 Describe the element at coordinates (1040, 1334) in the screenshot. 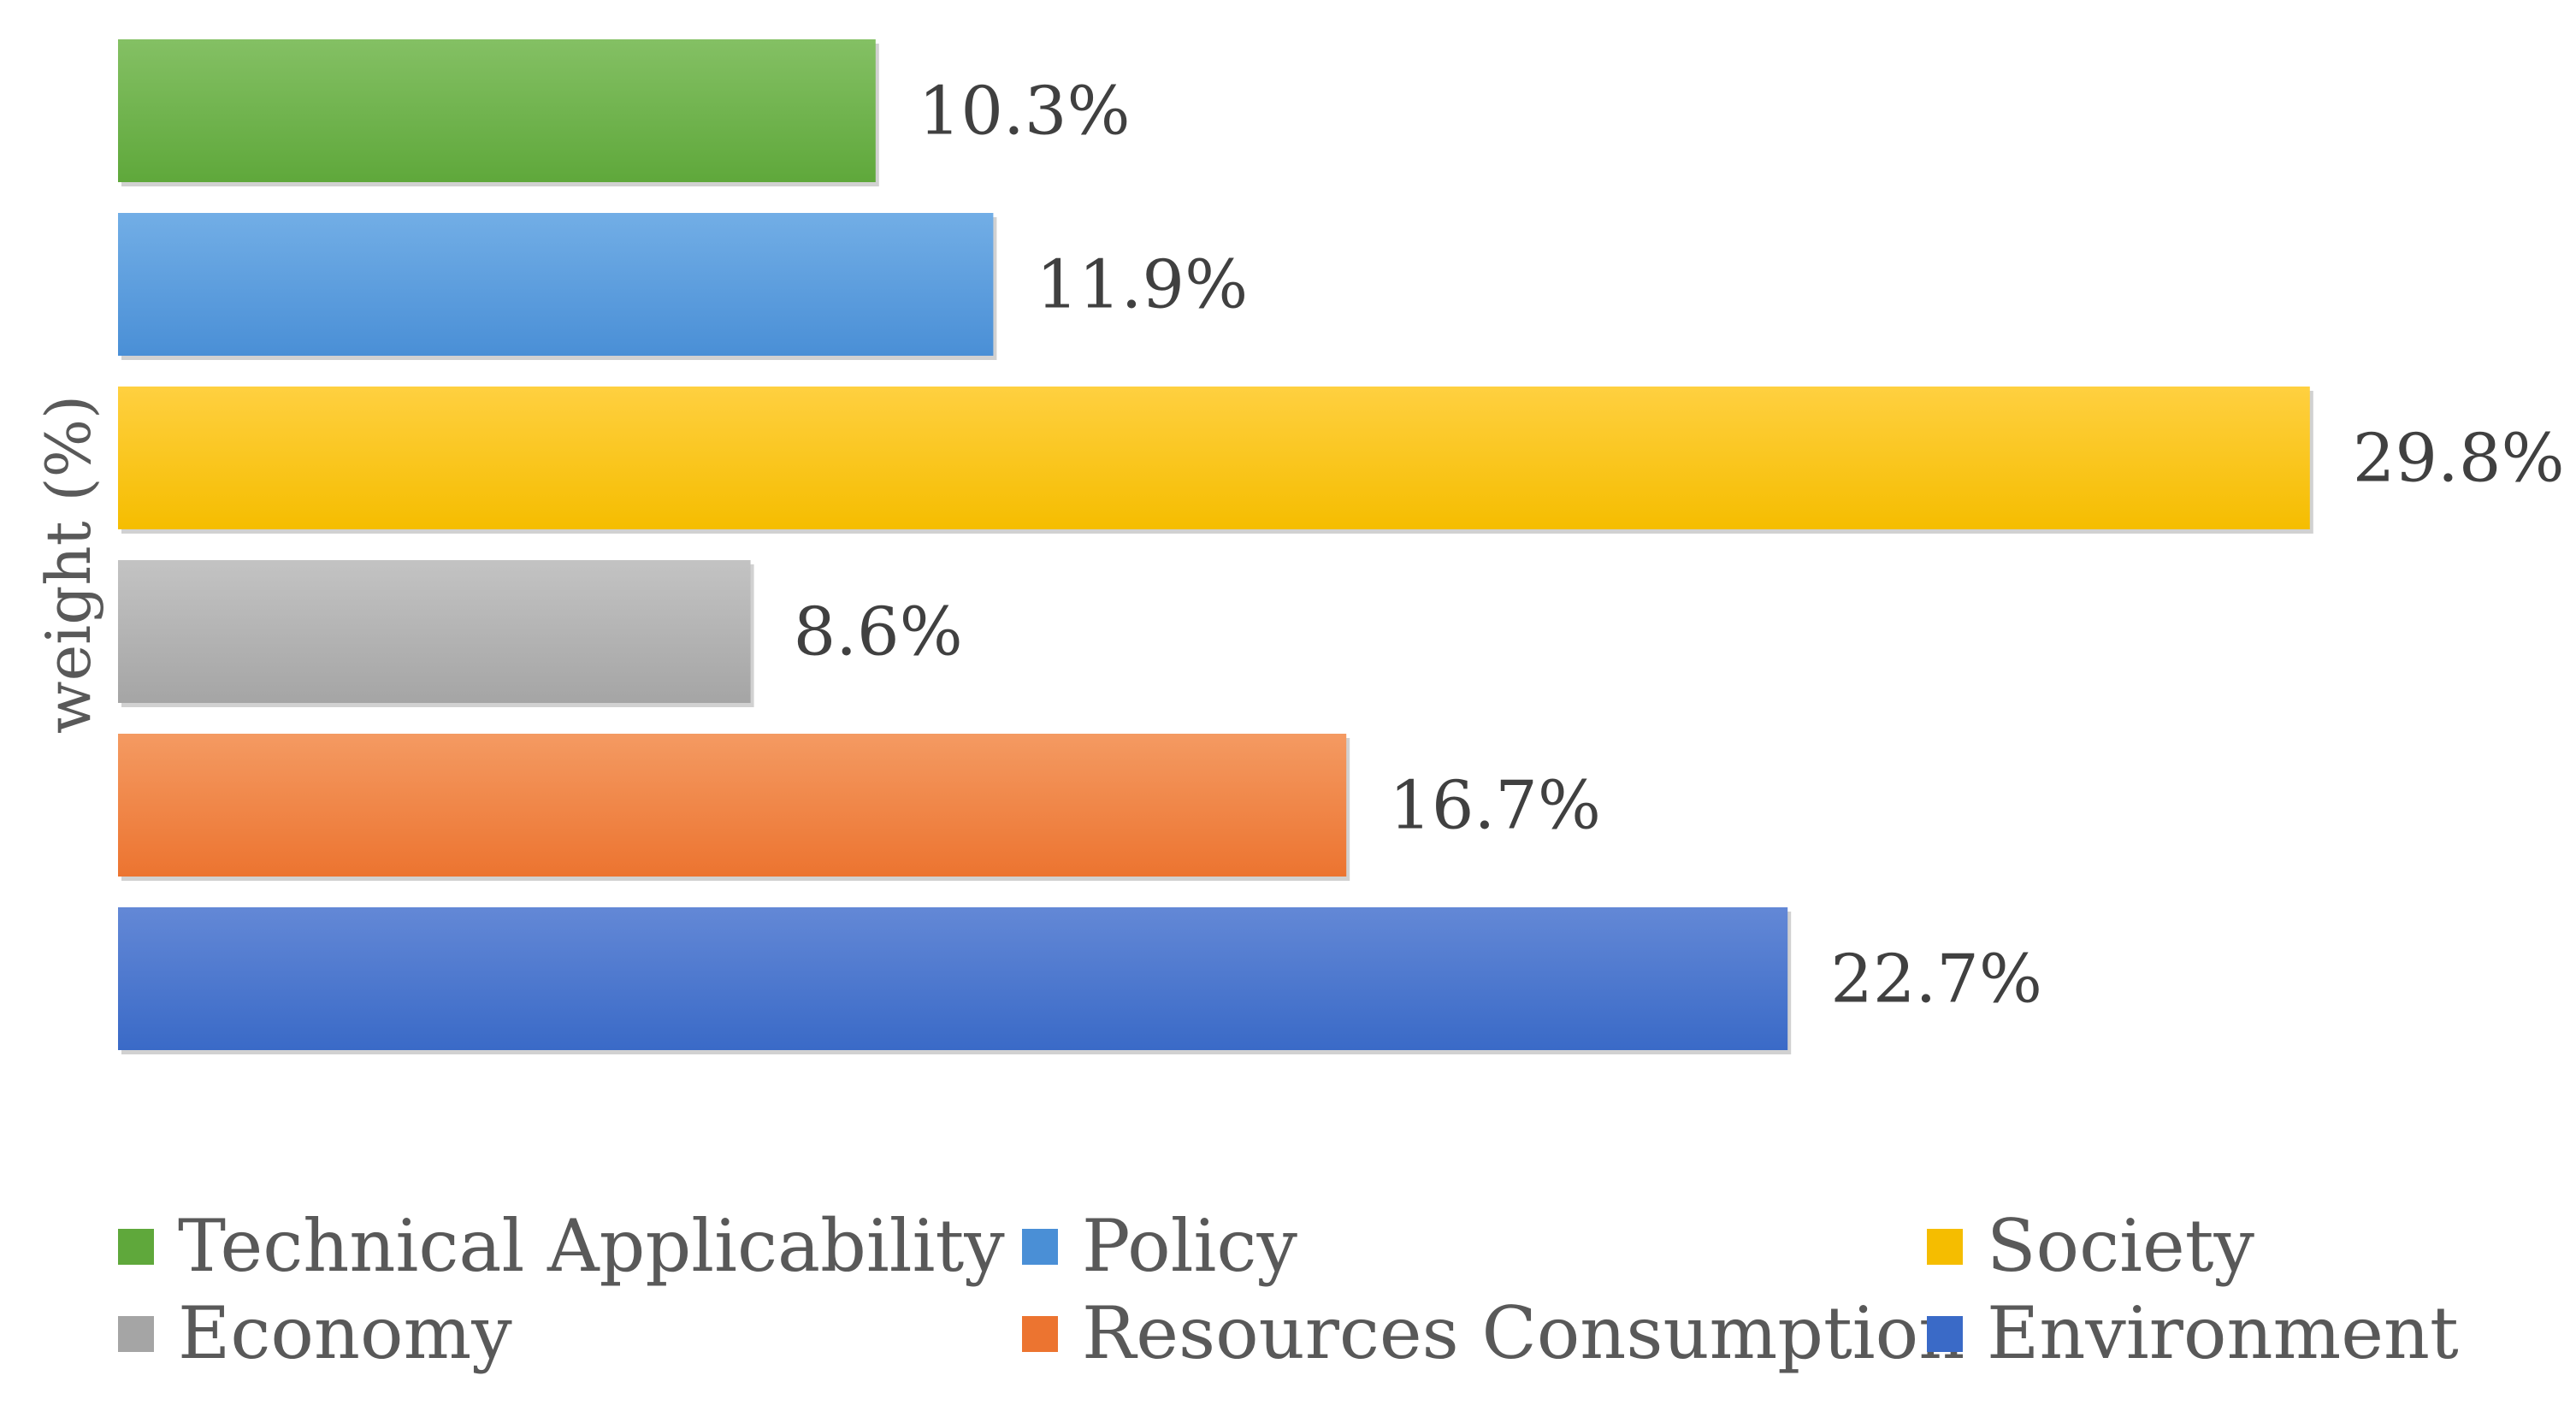

I see `legend-swatch-resources-consumption` at that location.